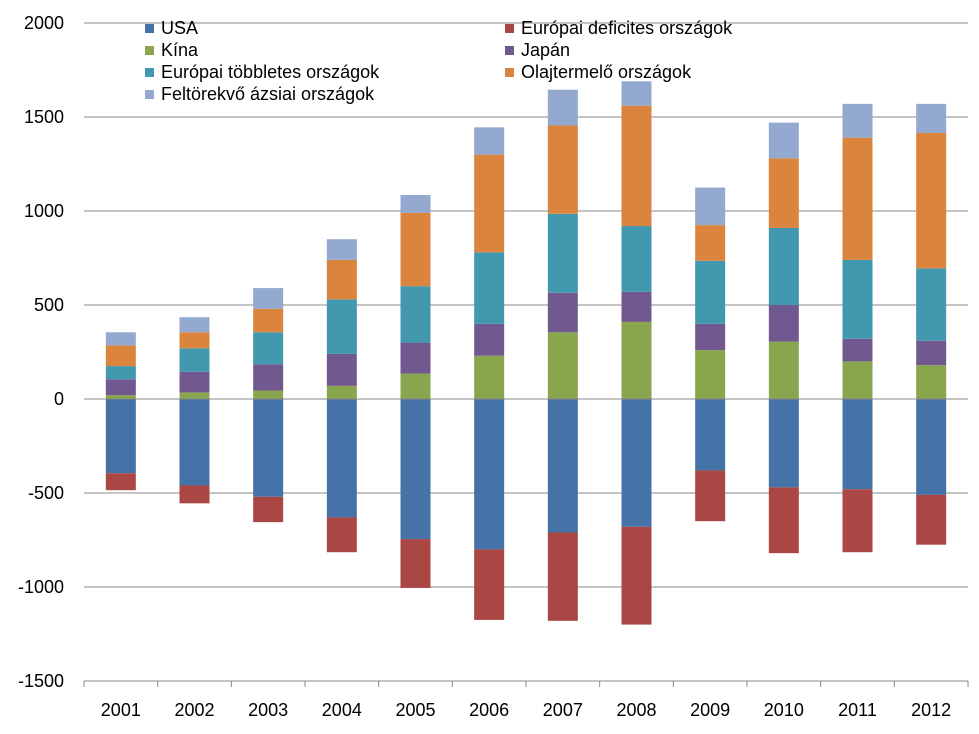 Image resolution: width=979 pixels, height=734 pixels. What do you see at coordinates (268, 94) in the screenshot?
I see `legend-label: Feltörekvő ázsiai országok` at bounding box center [268, 94].